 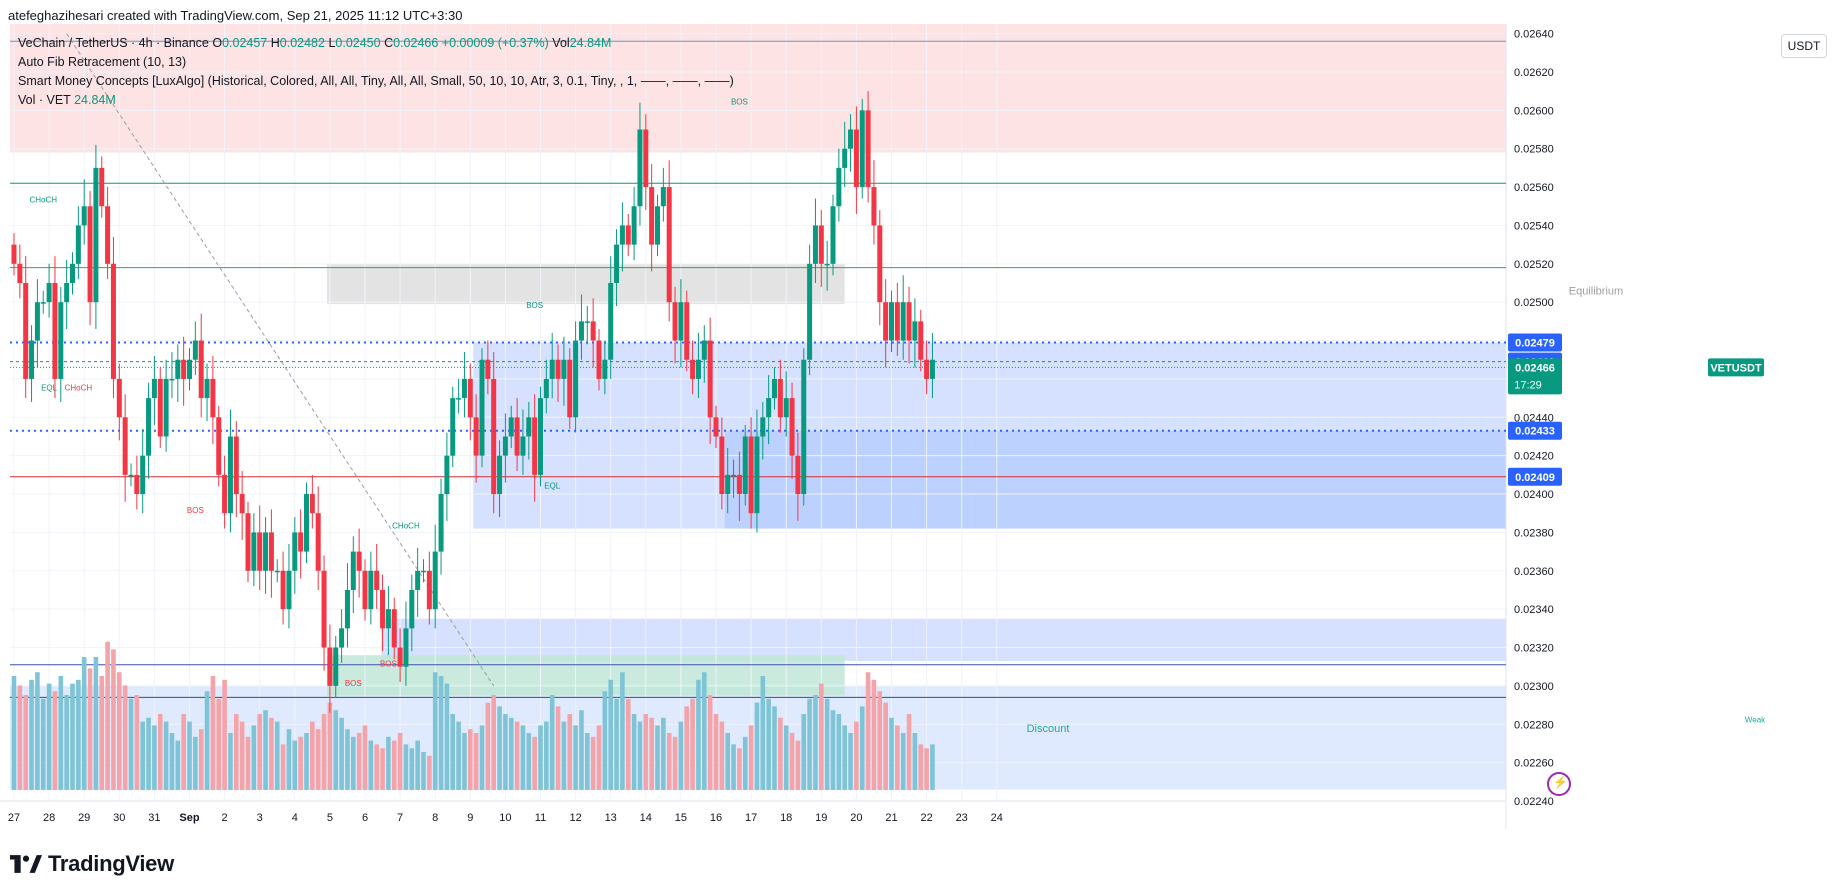 What do you see at coordinates (1559, 784) in the screenshot?
I see `live-scroll-button: ⚡` at bounding box center [1559, 784].